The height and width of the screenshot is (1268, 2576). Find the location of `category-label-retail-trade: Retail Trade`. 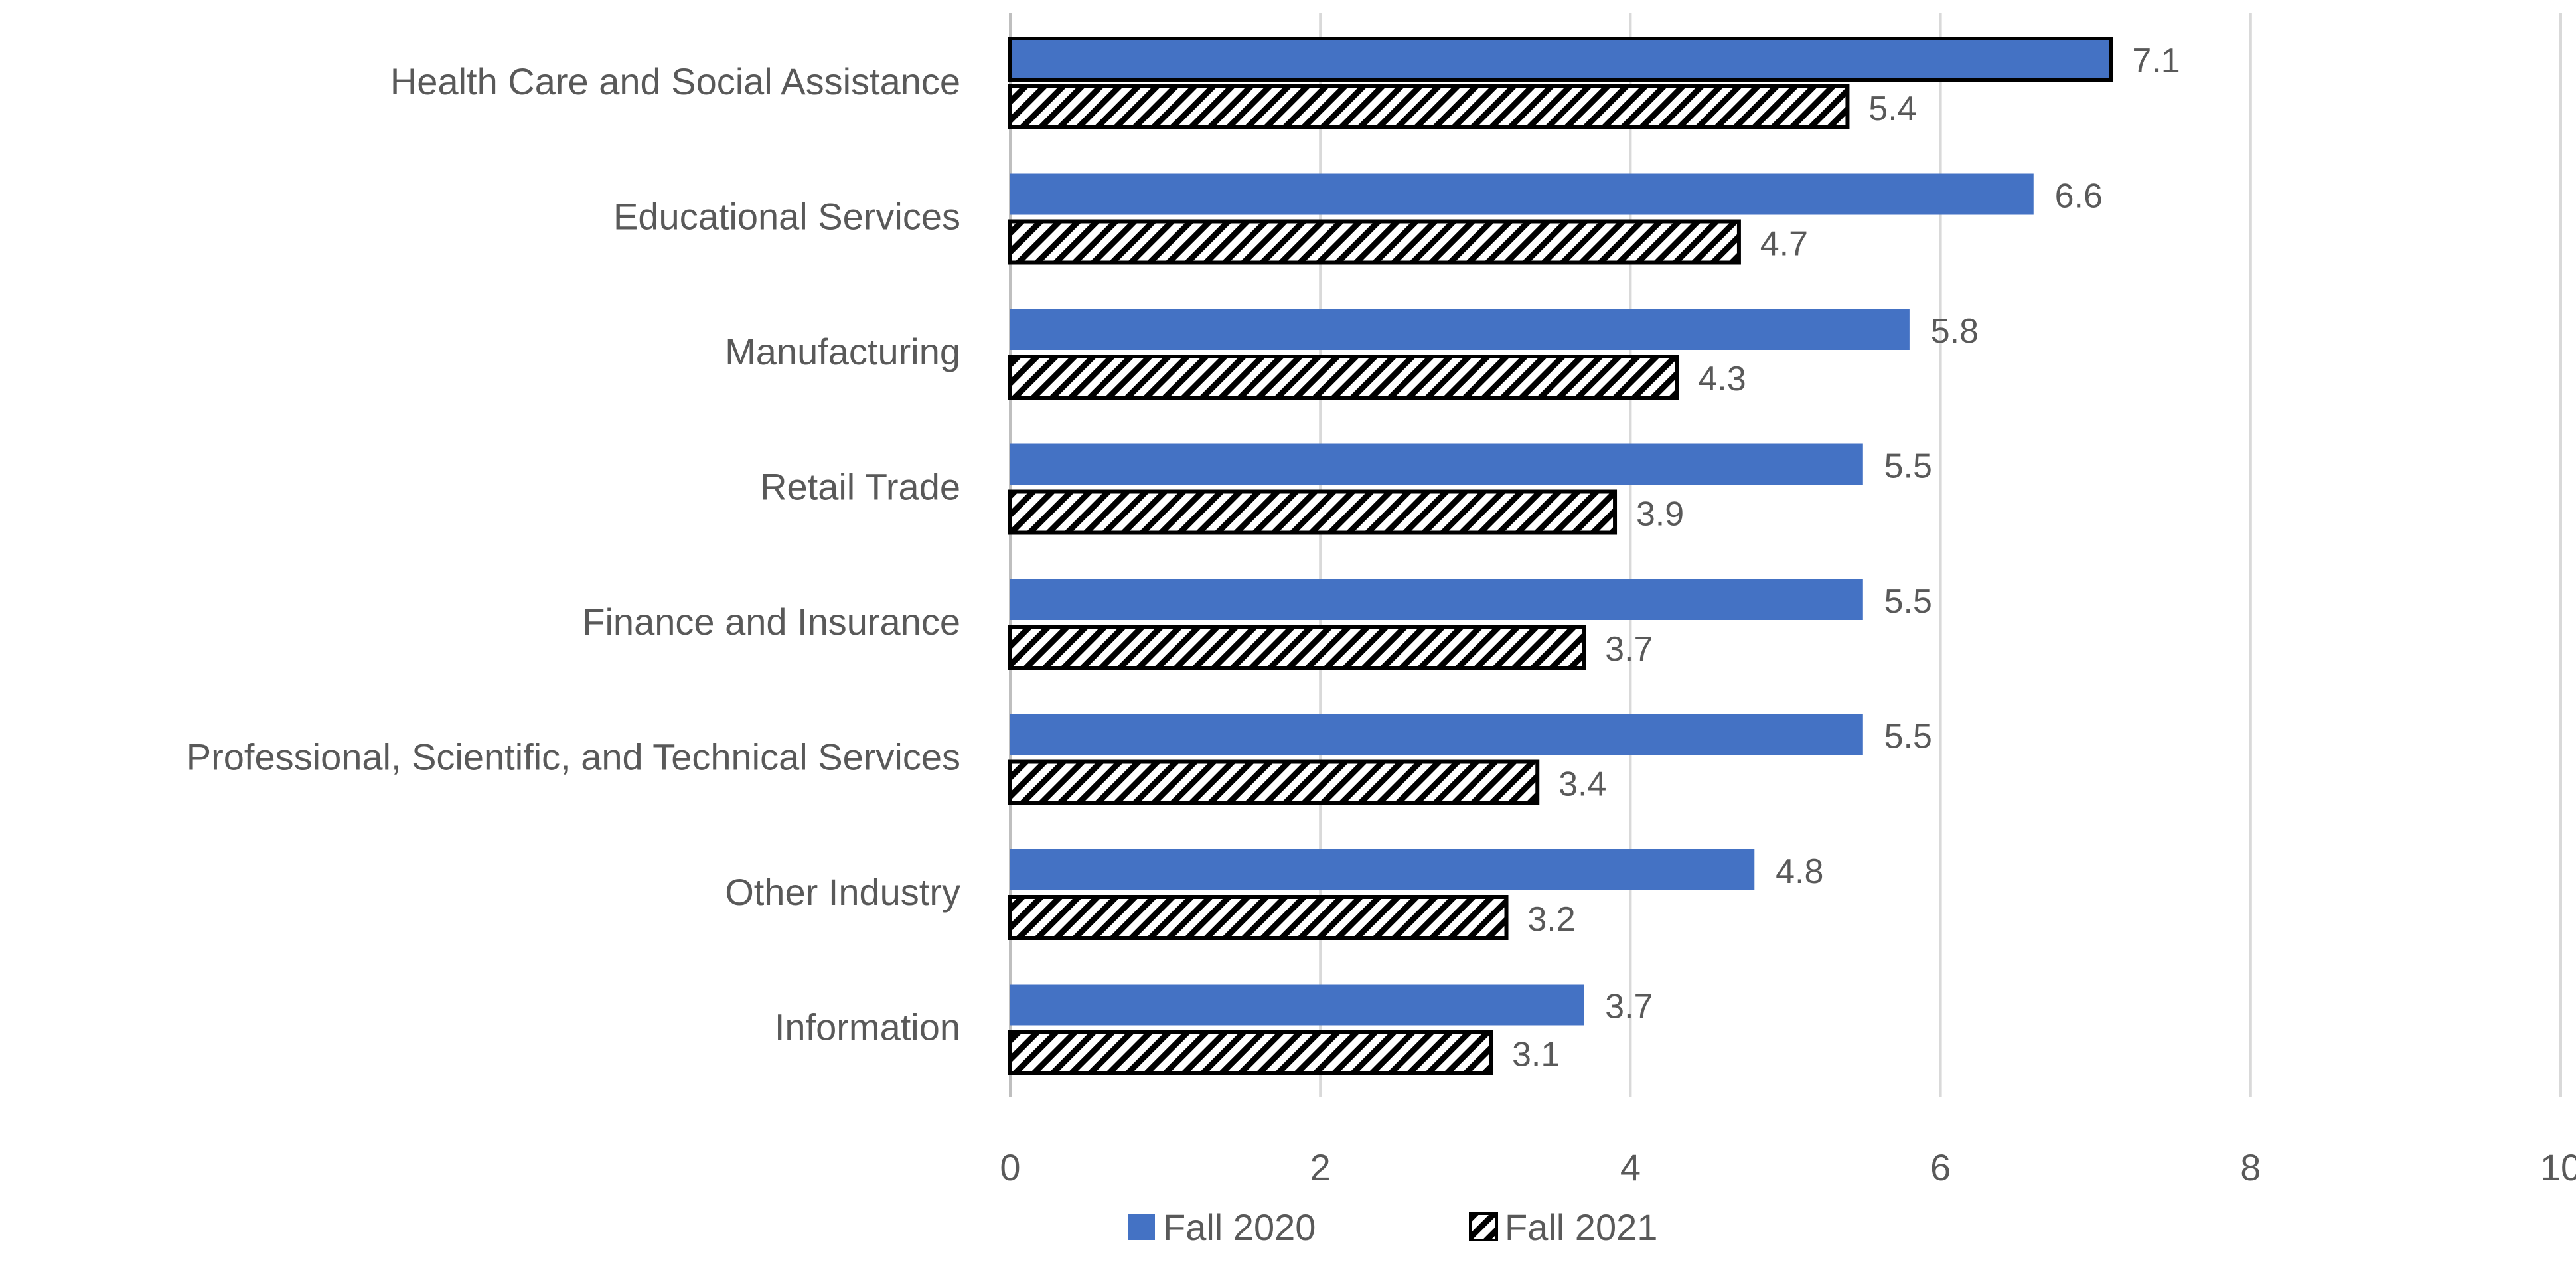

category-label-retail-trade: Retail Trade is located at coordinates (860, 487).